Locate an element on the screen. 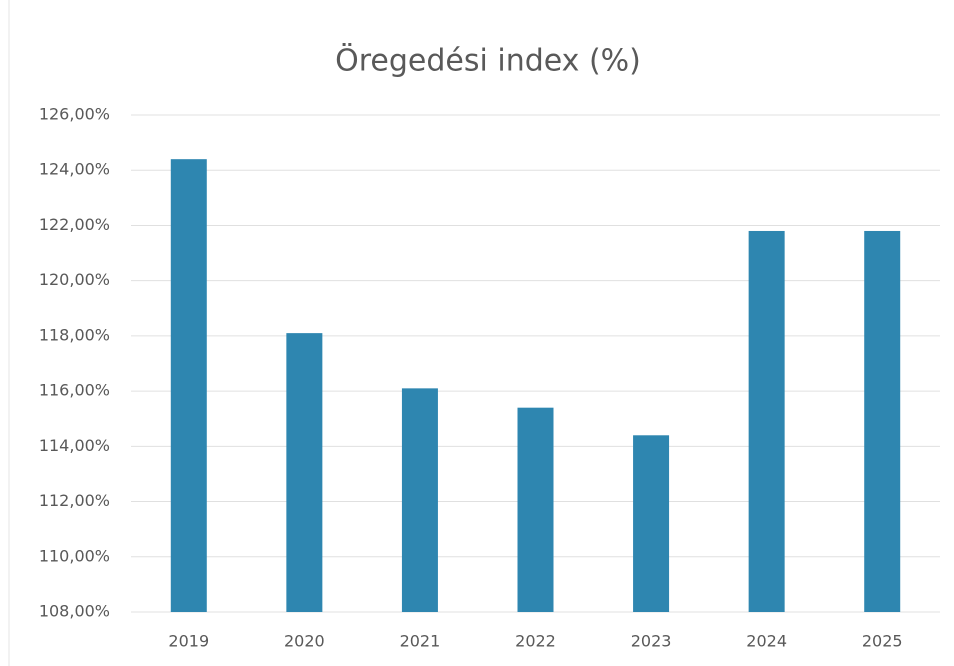  x-tick-label: 2020 is located at coordinates (304, 641).